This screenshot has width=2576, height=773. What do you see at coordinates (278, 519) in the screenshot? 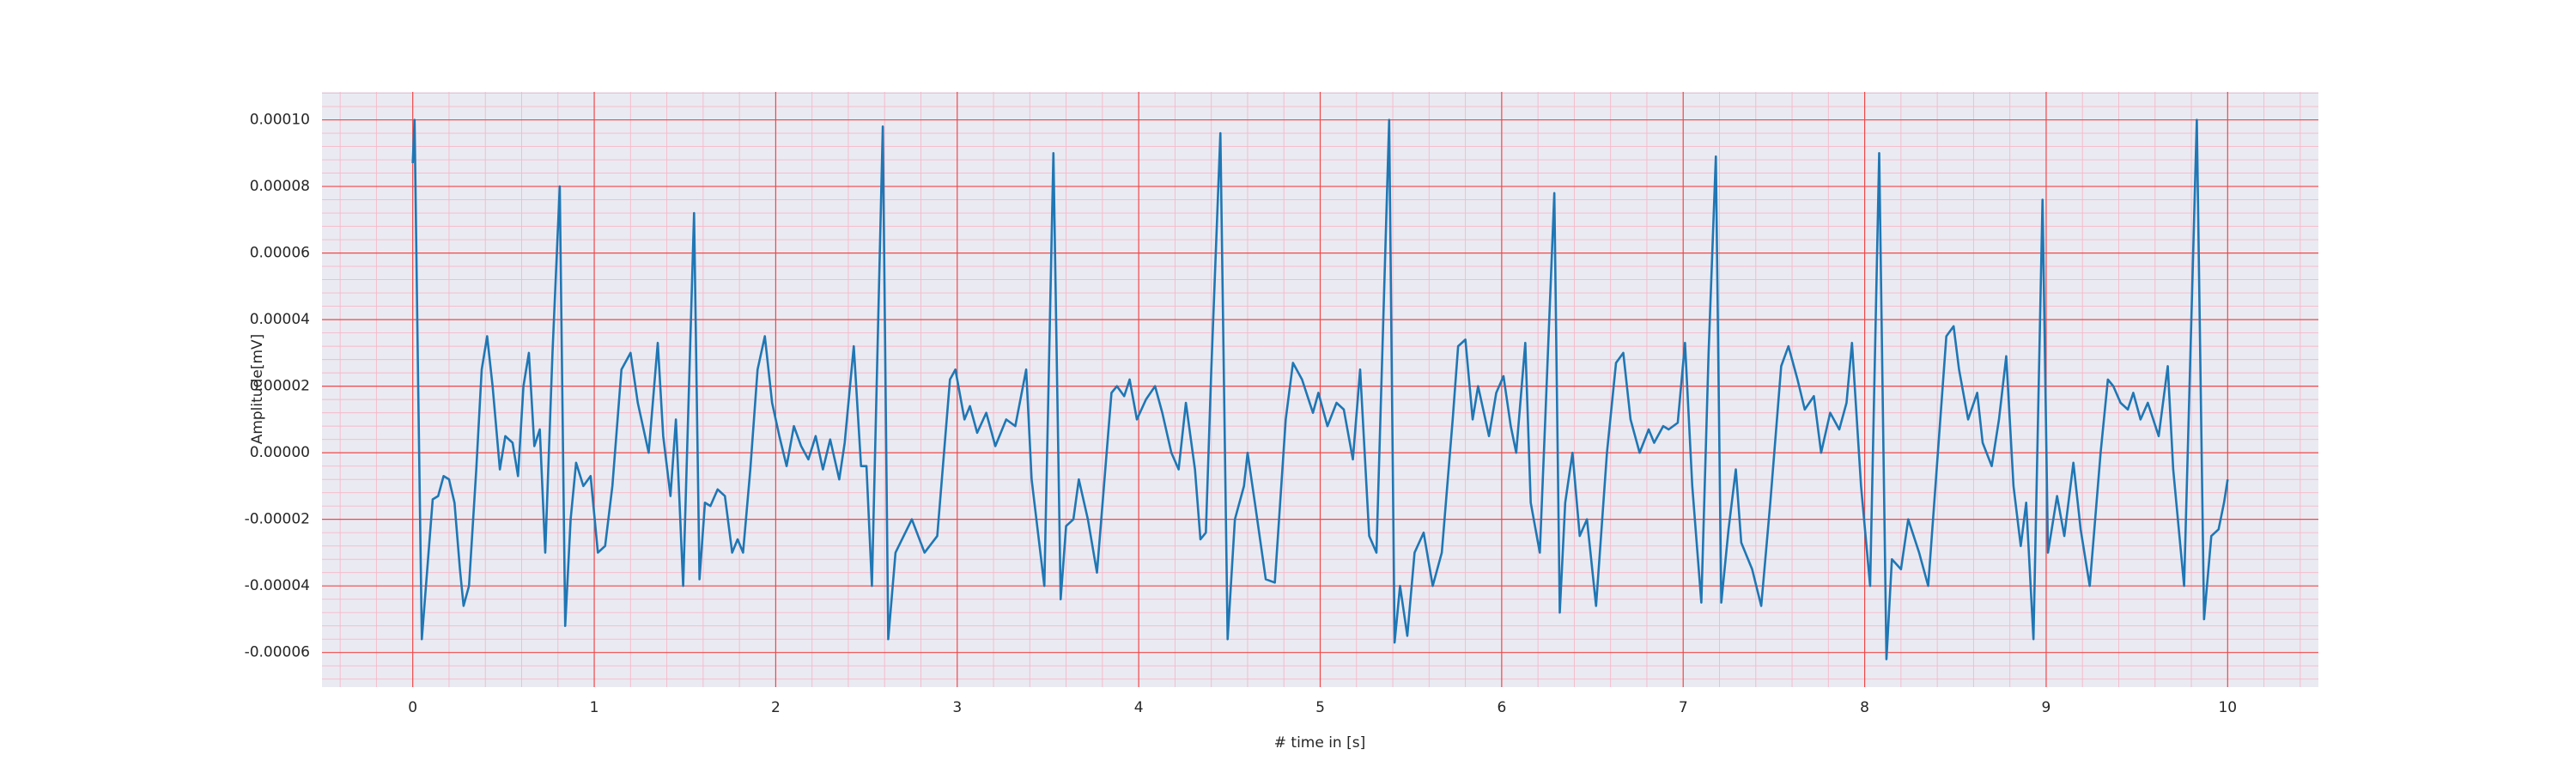
I see `y-tick-label: -0.00002` at bounding box center [278, 519].